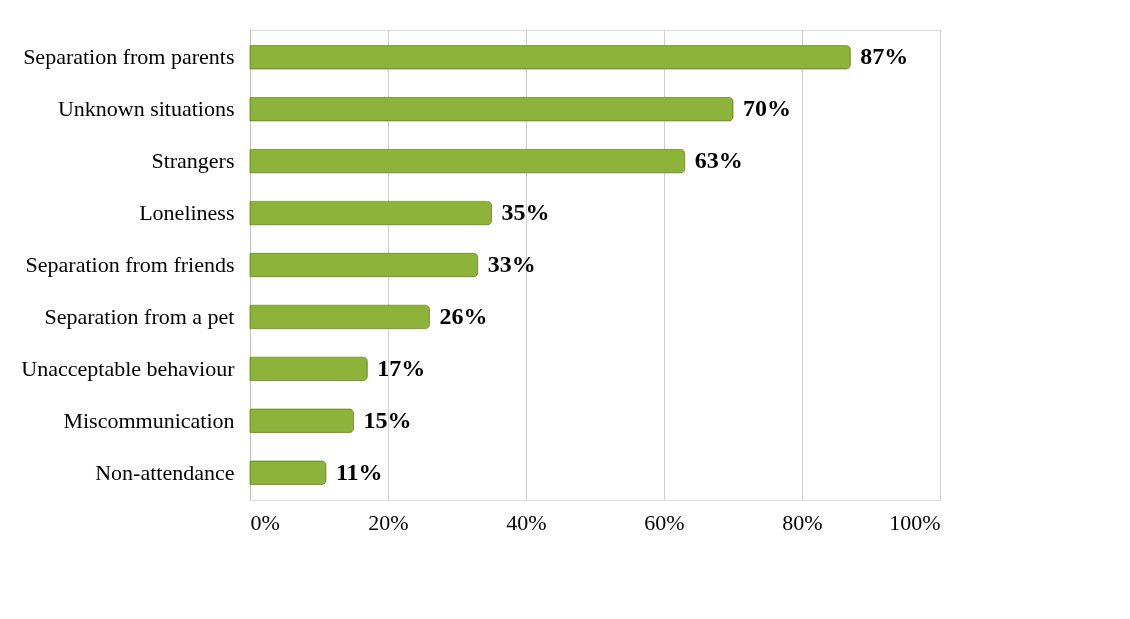 The image size is (1130, 619). What do you see at coordinates (767, 108) in the screenshot?
I see `data-label: 70%` at bounding box center [767, 108].